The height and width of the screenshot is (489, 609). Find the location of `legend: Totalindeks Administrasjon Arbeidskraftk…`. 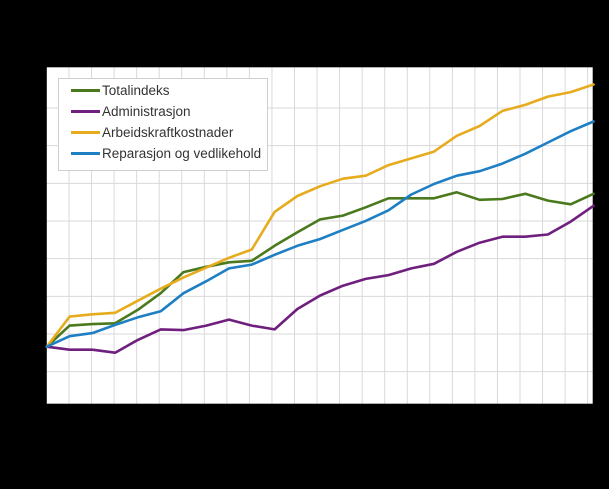

legend: Totalindeks Administrasjon Arbeidskraftk… is located at coordinates (163, 124).